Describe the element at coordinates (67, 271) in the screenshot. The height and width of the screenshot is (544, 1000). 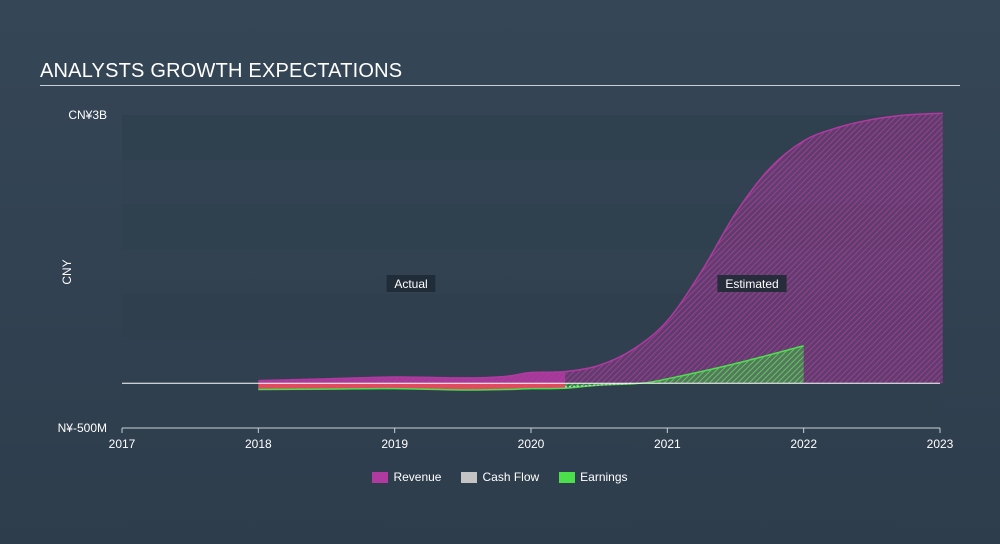
I see `y-axis-label: CNY` at that location.